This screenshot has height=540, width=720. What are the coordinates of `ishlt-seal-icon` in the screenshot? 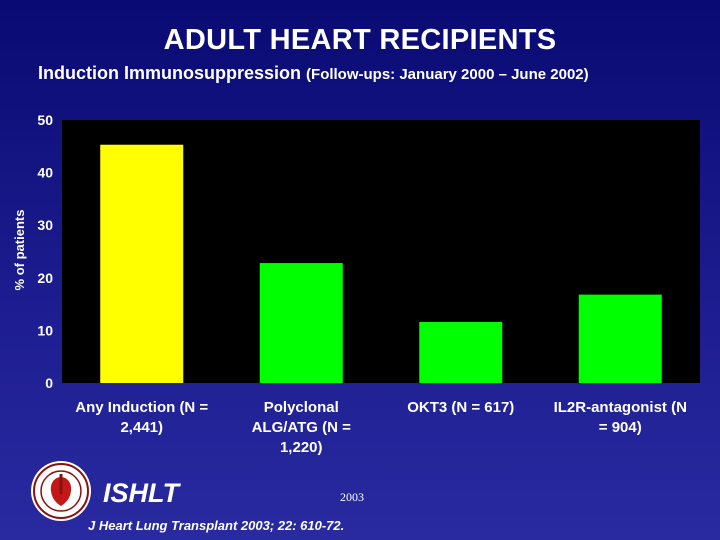 It's located at (61, 491).